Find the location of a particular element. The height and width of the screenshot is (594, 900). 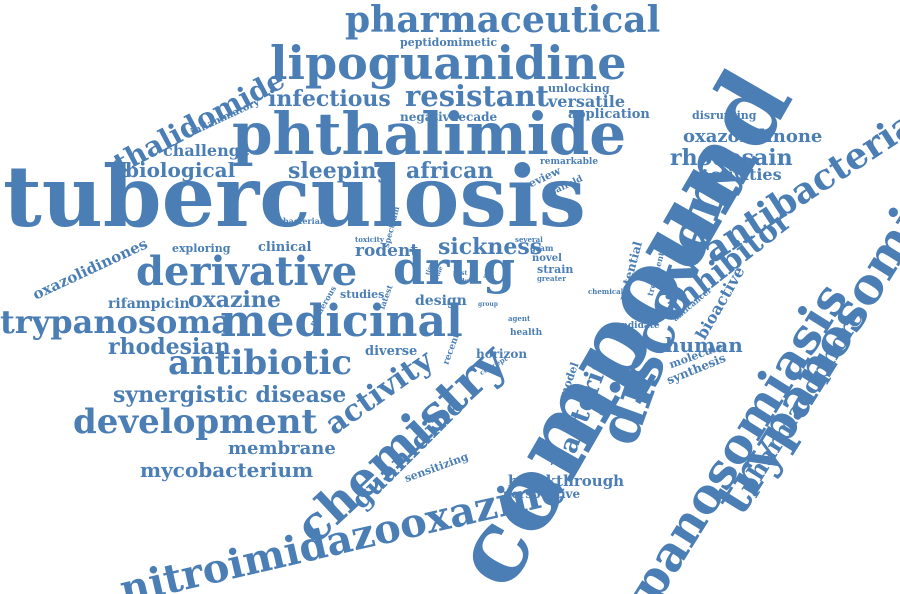

word-remarkable: remarkable is located at coordinates (569, 162).